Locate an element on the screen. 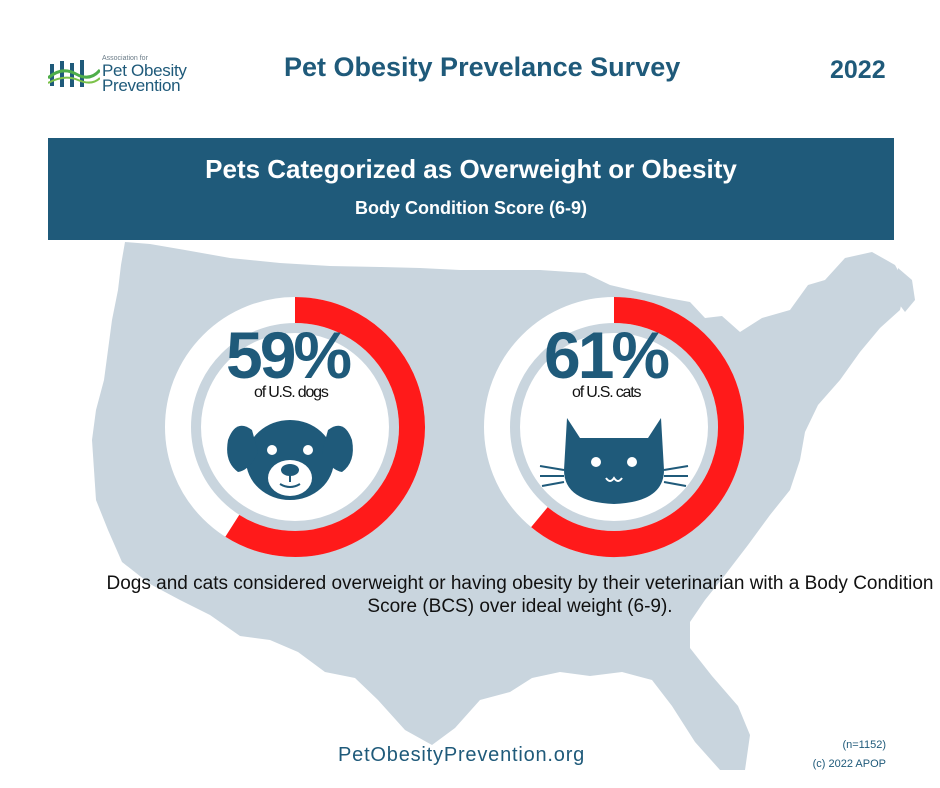 The image size is (940, 788). dog-donut-chart is located at coordinates (295, 427).